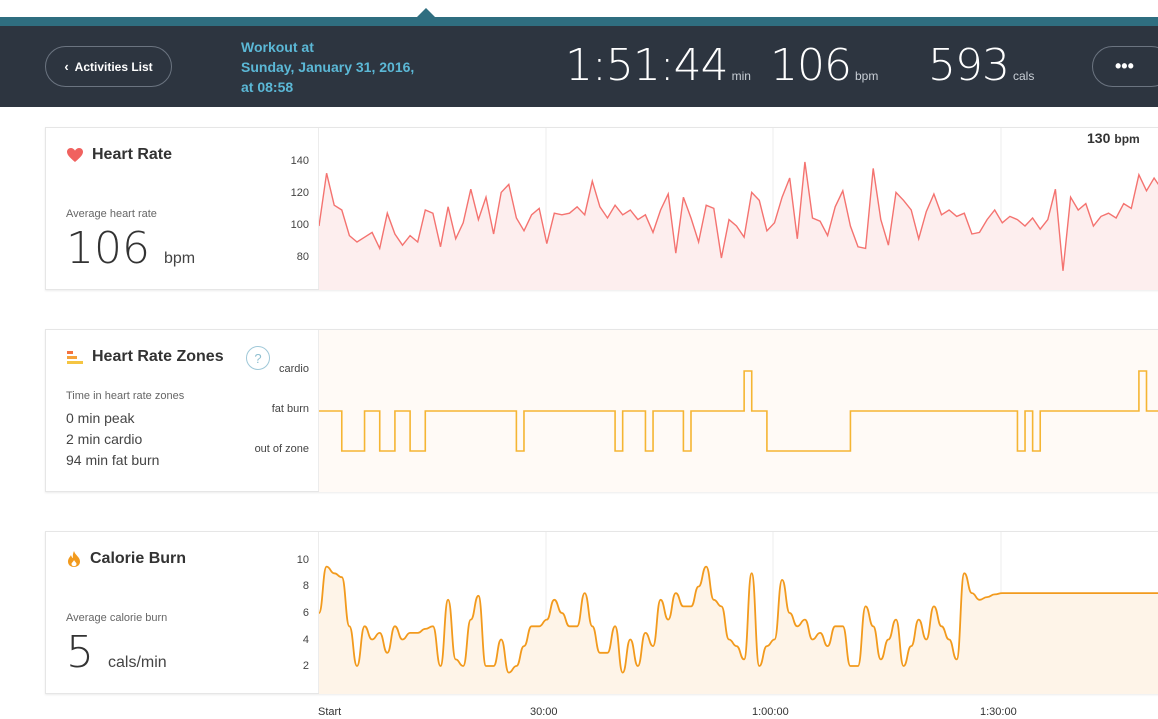  Describe the element at coordinates (111, 214) in the screenshot. I see `avg-heart-rate-label: Average heart rate` at that location.